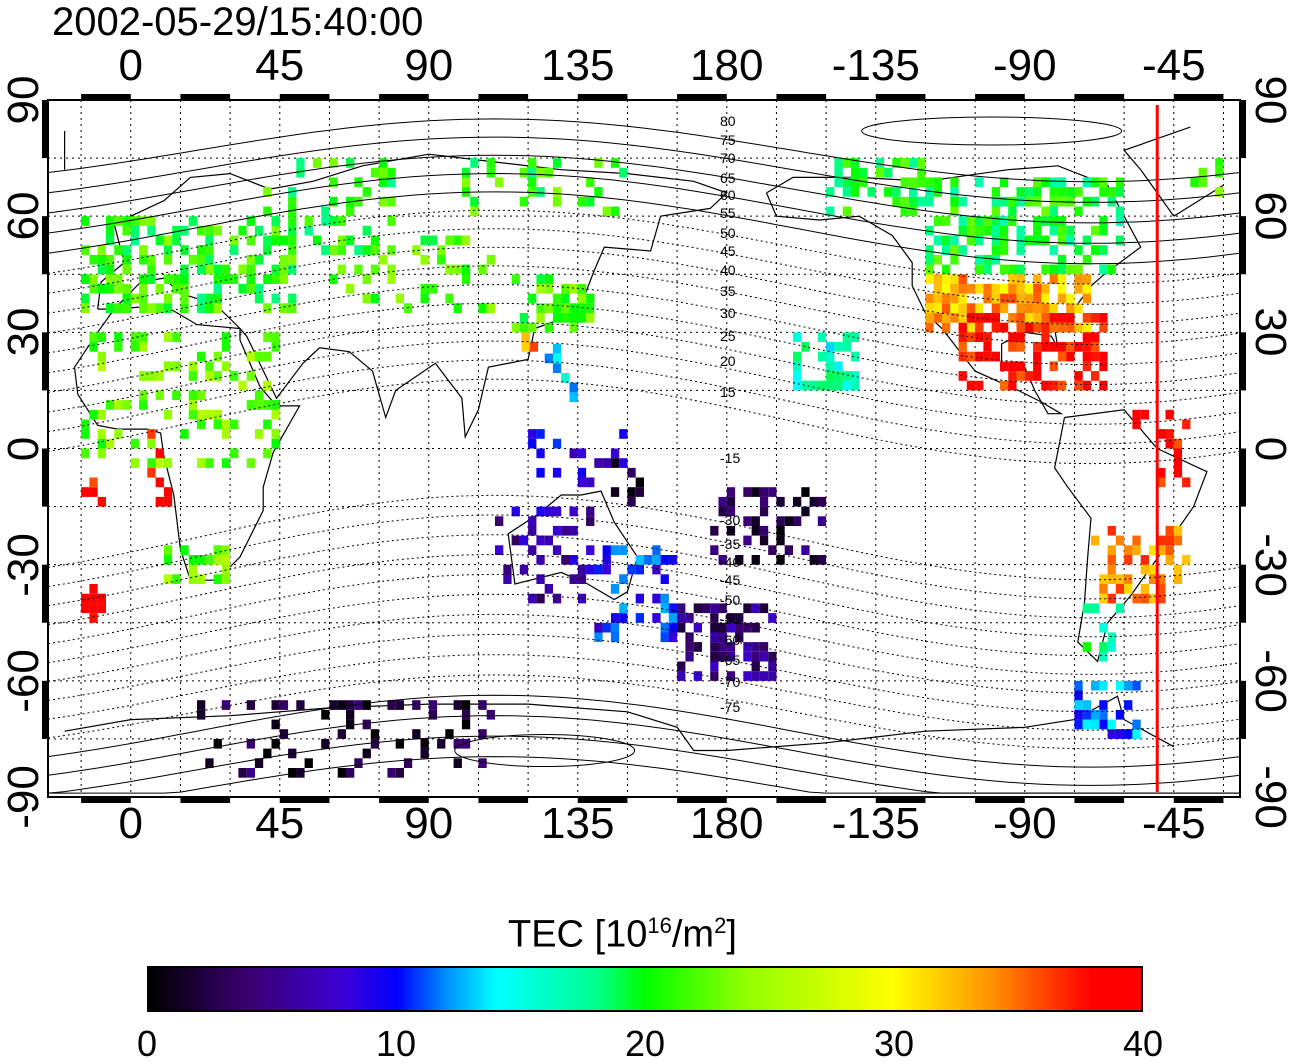 This screenshot has height=1064, width=1292. I want to click on coastline, so click(643, 171).